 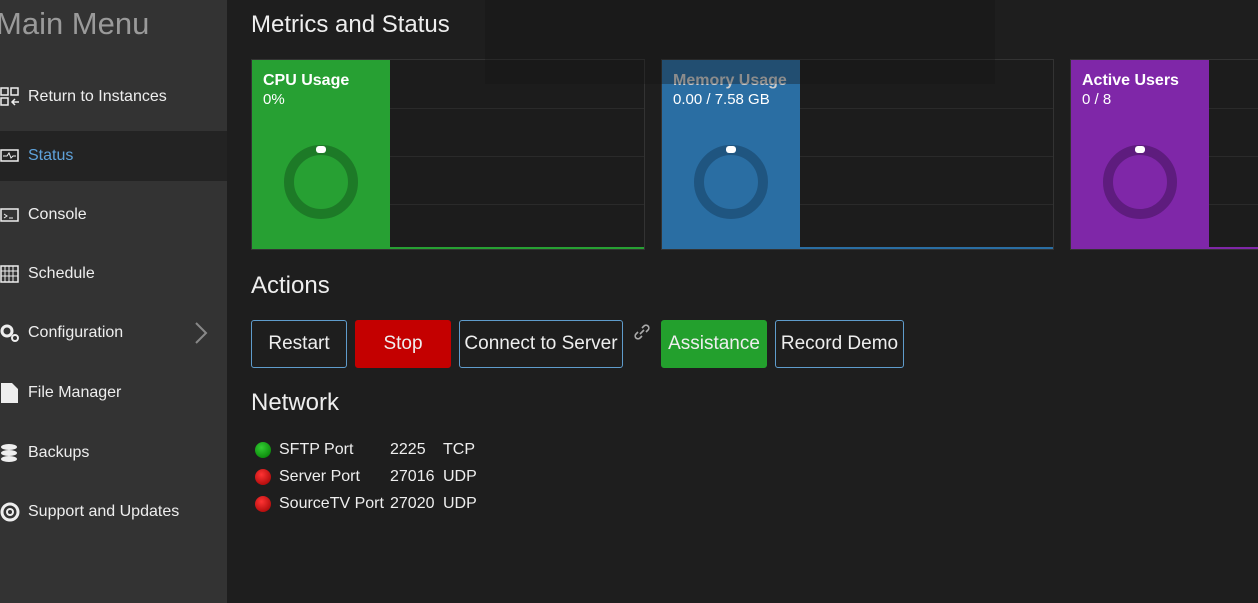 What do you see at coordinates (403, 344) in the screenshot?
I see `stop-button: Stop` at bounding box center [403, 344].